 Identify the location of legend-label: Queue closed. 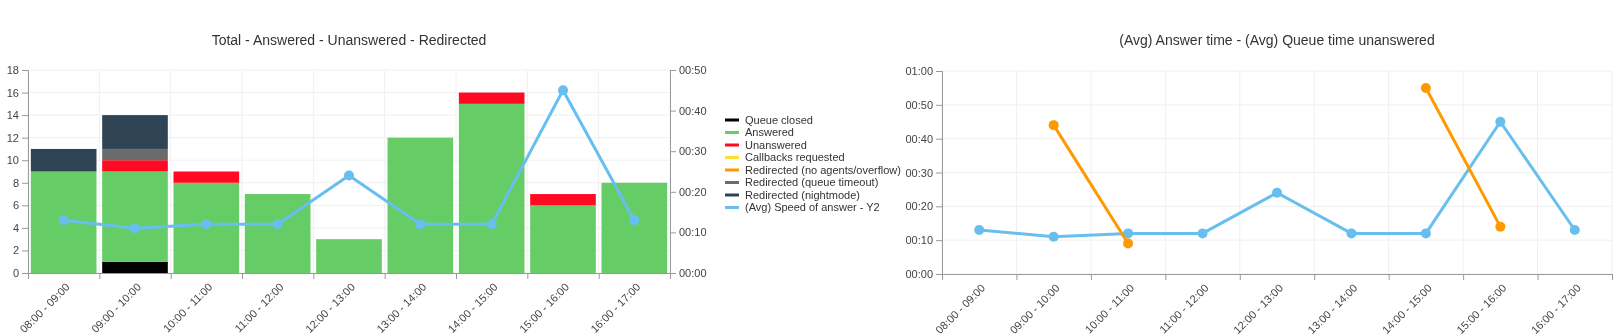
(779, 119).